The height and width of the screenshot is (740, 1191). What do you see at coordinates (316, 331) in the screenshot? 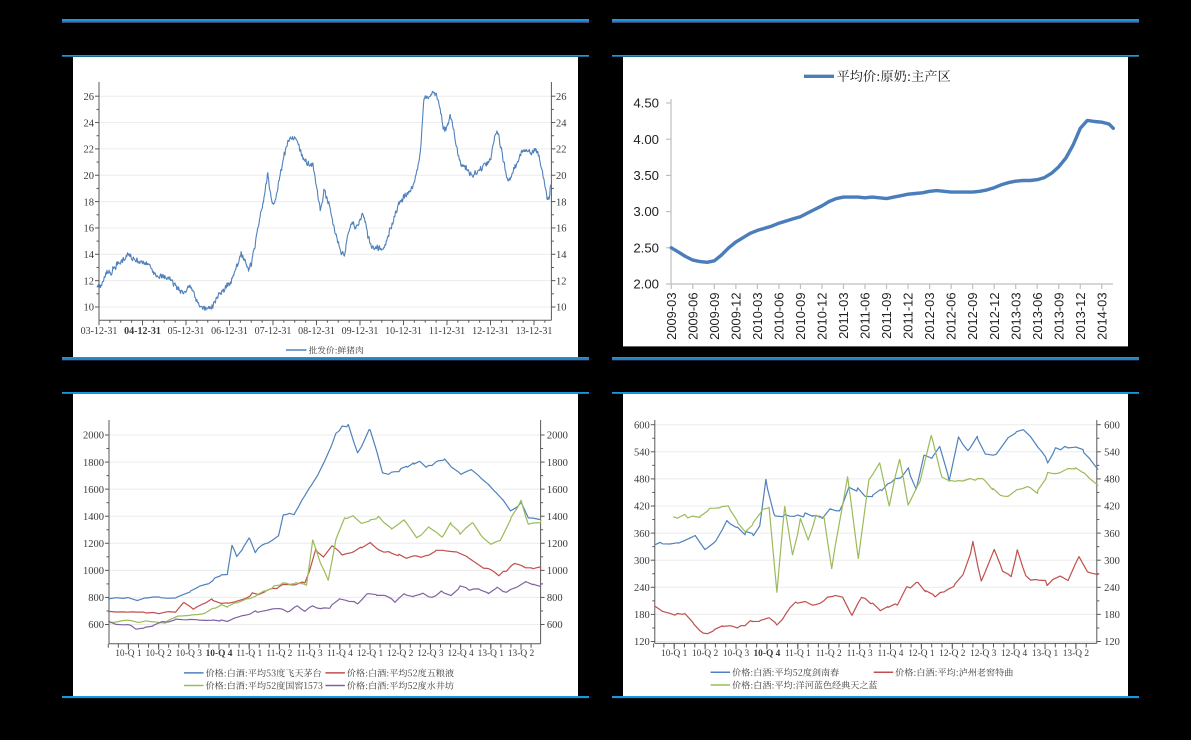
I see `svg-text: 08-12-31` at bounding box center [316, 331].